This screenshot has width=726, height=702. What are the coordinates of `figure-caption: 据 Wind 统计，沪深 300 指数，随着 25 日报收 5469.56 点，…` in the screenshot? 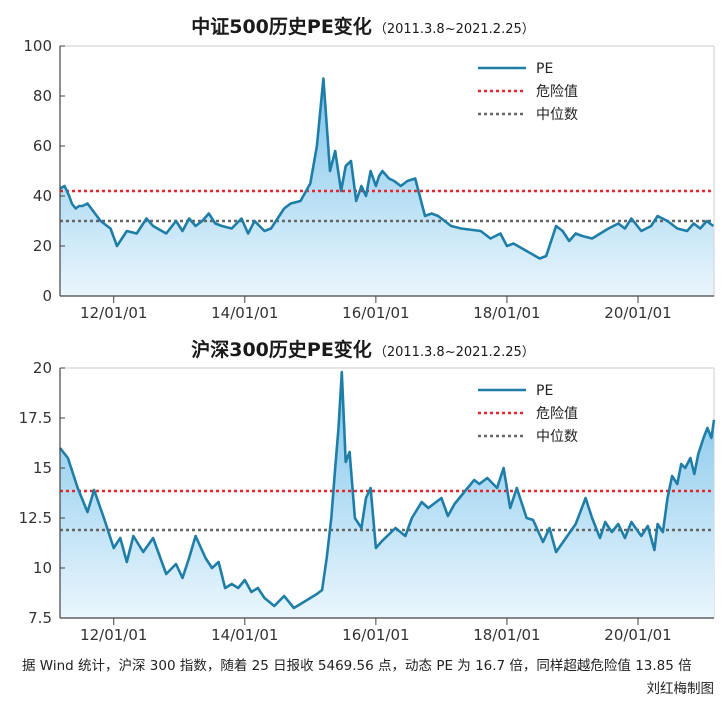 It's located at (357, 666).